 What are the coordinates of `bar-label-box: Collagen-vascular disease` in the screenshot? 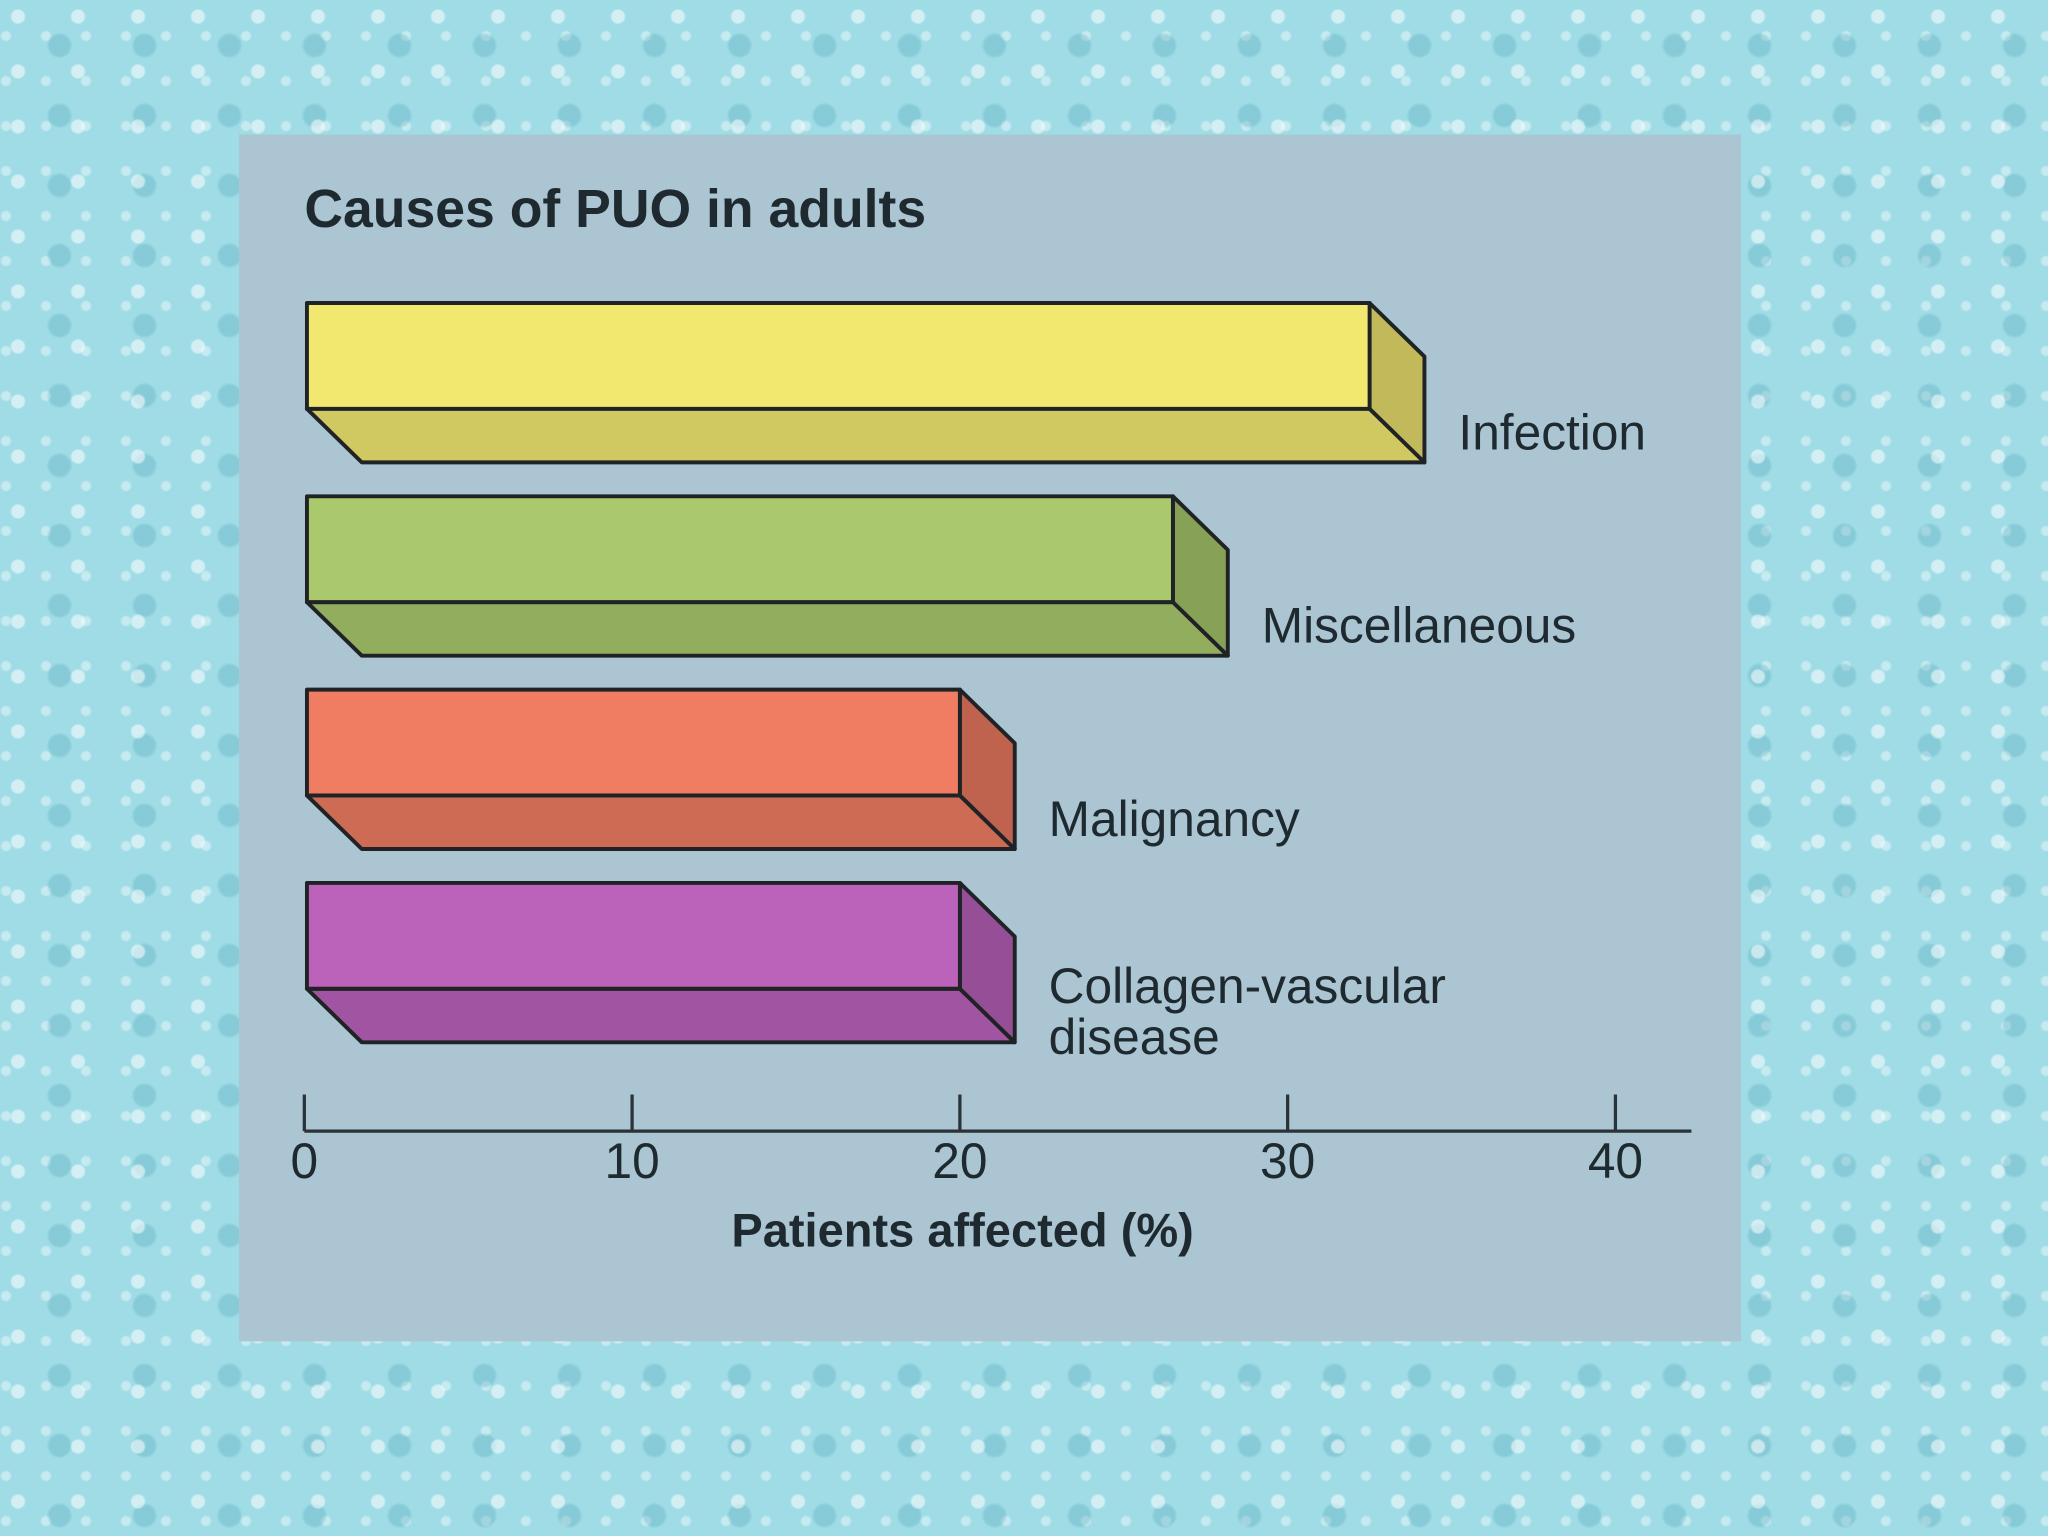 It's located at (1247, 1013).